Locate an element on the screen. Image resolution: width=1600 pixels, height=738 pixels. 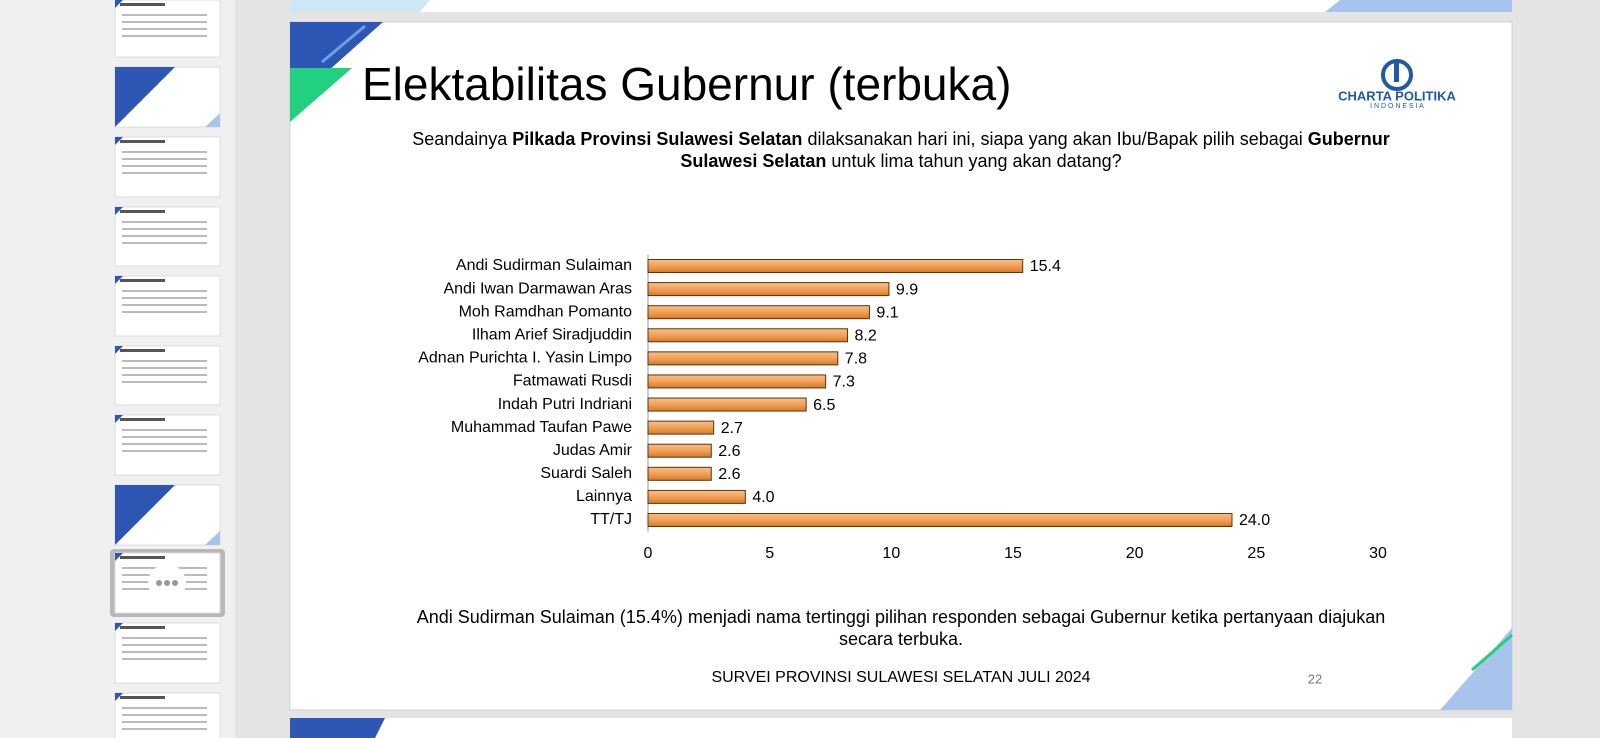
page-number: 22 is located at coordinates (1315, 678).